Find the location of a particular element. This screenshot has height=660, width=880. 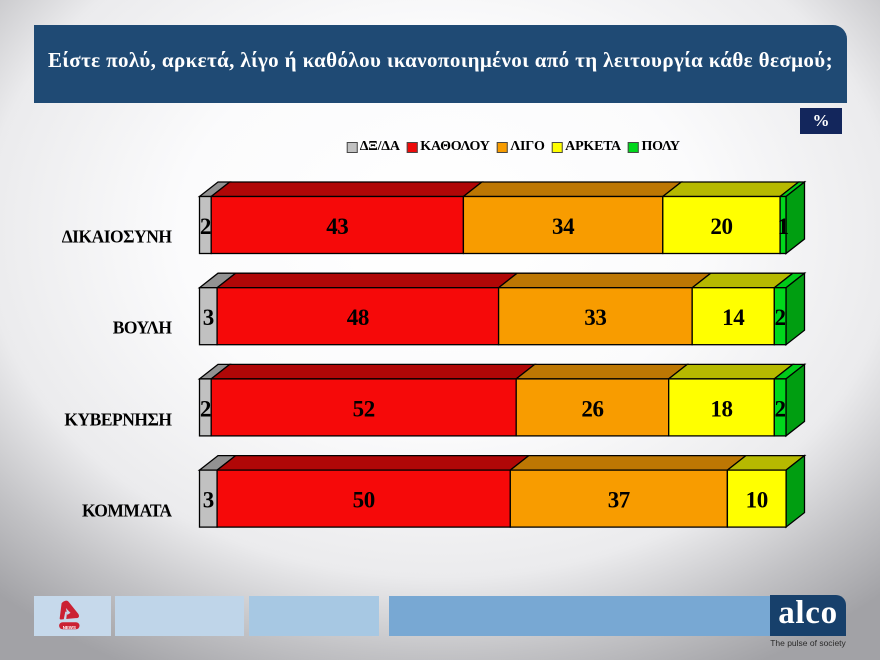

svg-text: 52 is located at coordinates (364, 408).